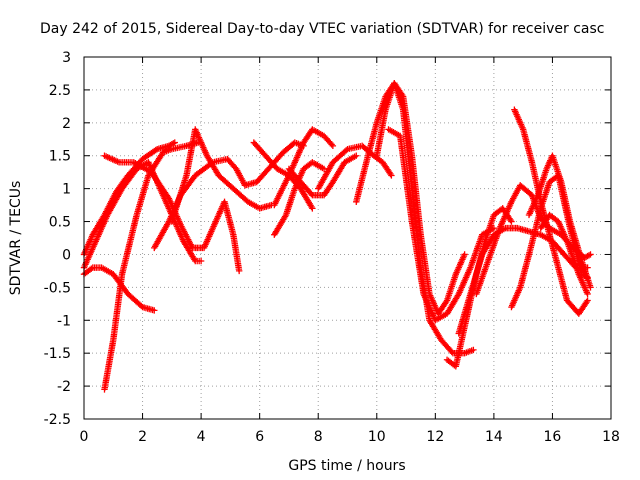  Describe the element at coordinates (57, 288) in the screenshot. I see `y-tick-label: -0.5` at that location.